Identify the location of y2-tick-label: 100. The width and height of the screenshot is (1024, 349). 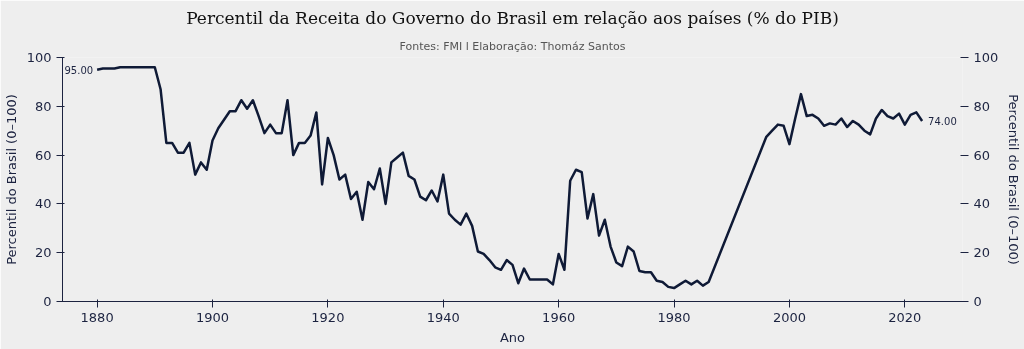
(986, 57).